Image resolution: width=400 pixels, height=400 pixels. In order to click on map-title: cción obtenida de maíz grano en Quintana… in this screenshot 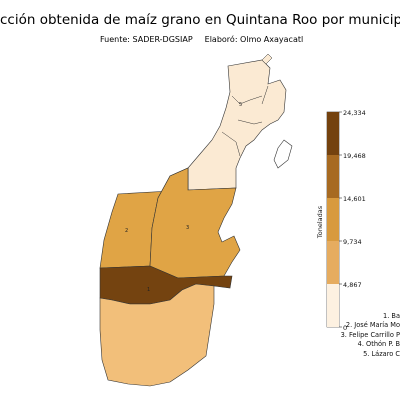, I will do `click(200, 20)`.